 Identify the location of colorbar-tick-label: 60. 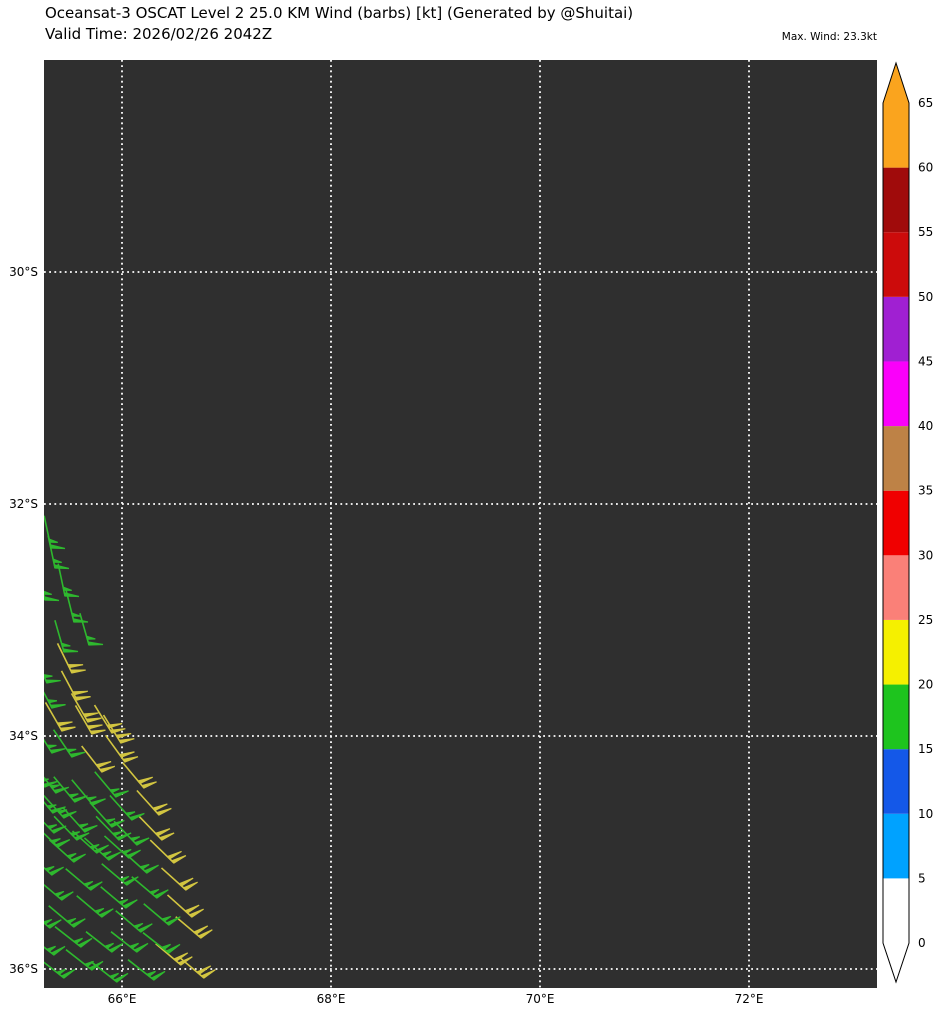
(925, 168).